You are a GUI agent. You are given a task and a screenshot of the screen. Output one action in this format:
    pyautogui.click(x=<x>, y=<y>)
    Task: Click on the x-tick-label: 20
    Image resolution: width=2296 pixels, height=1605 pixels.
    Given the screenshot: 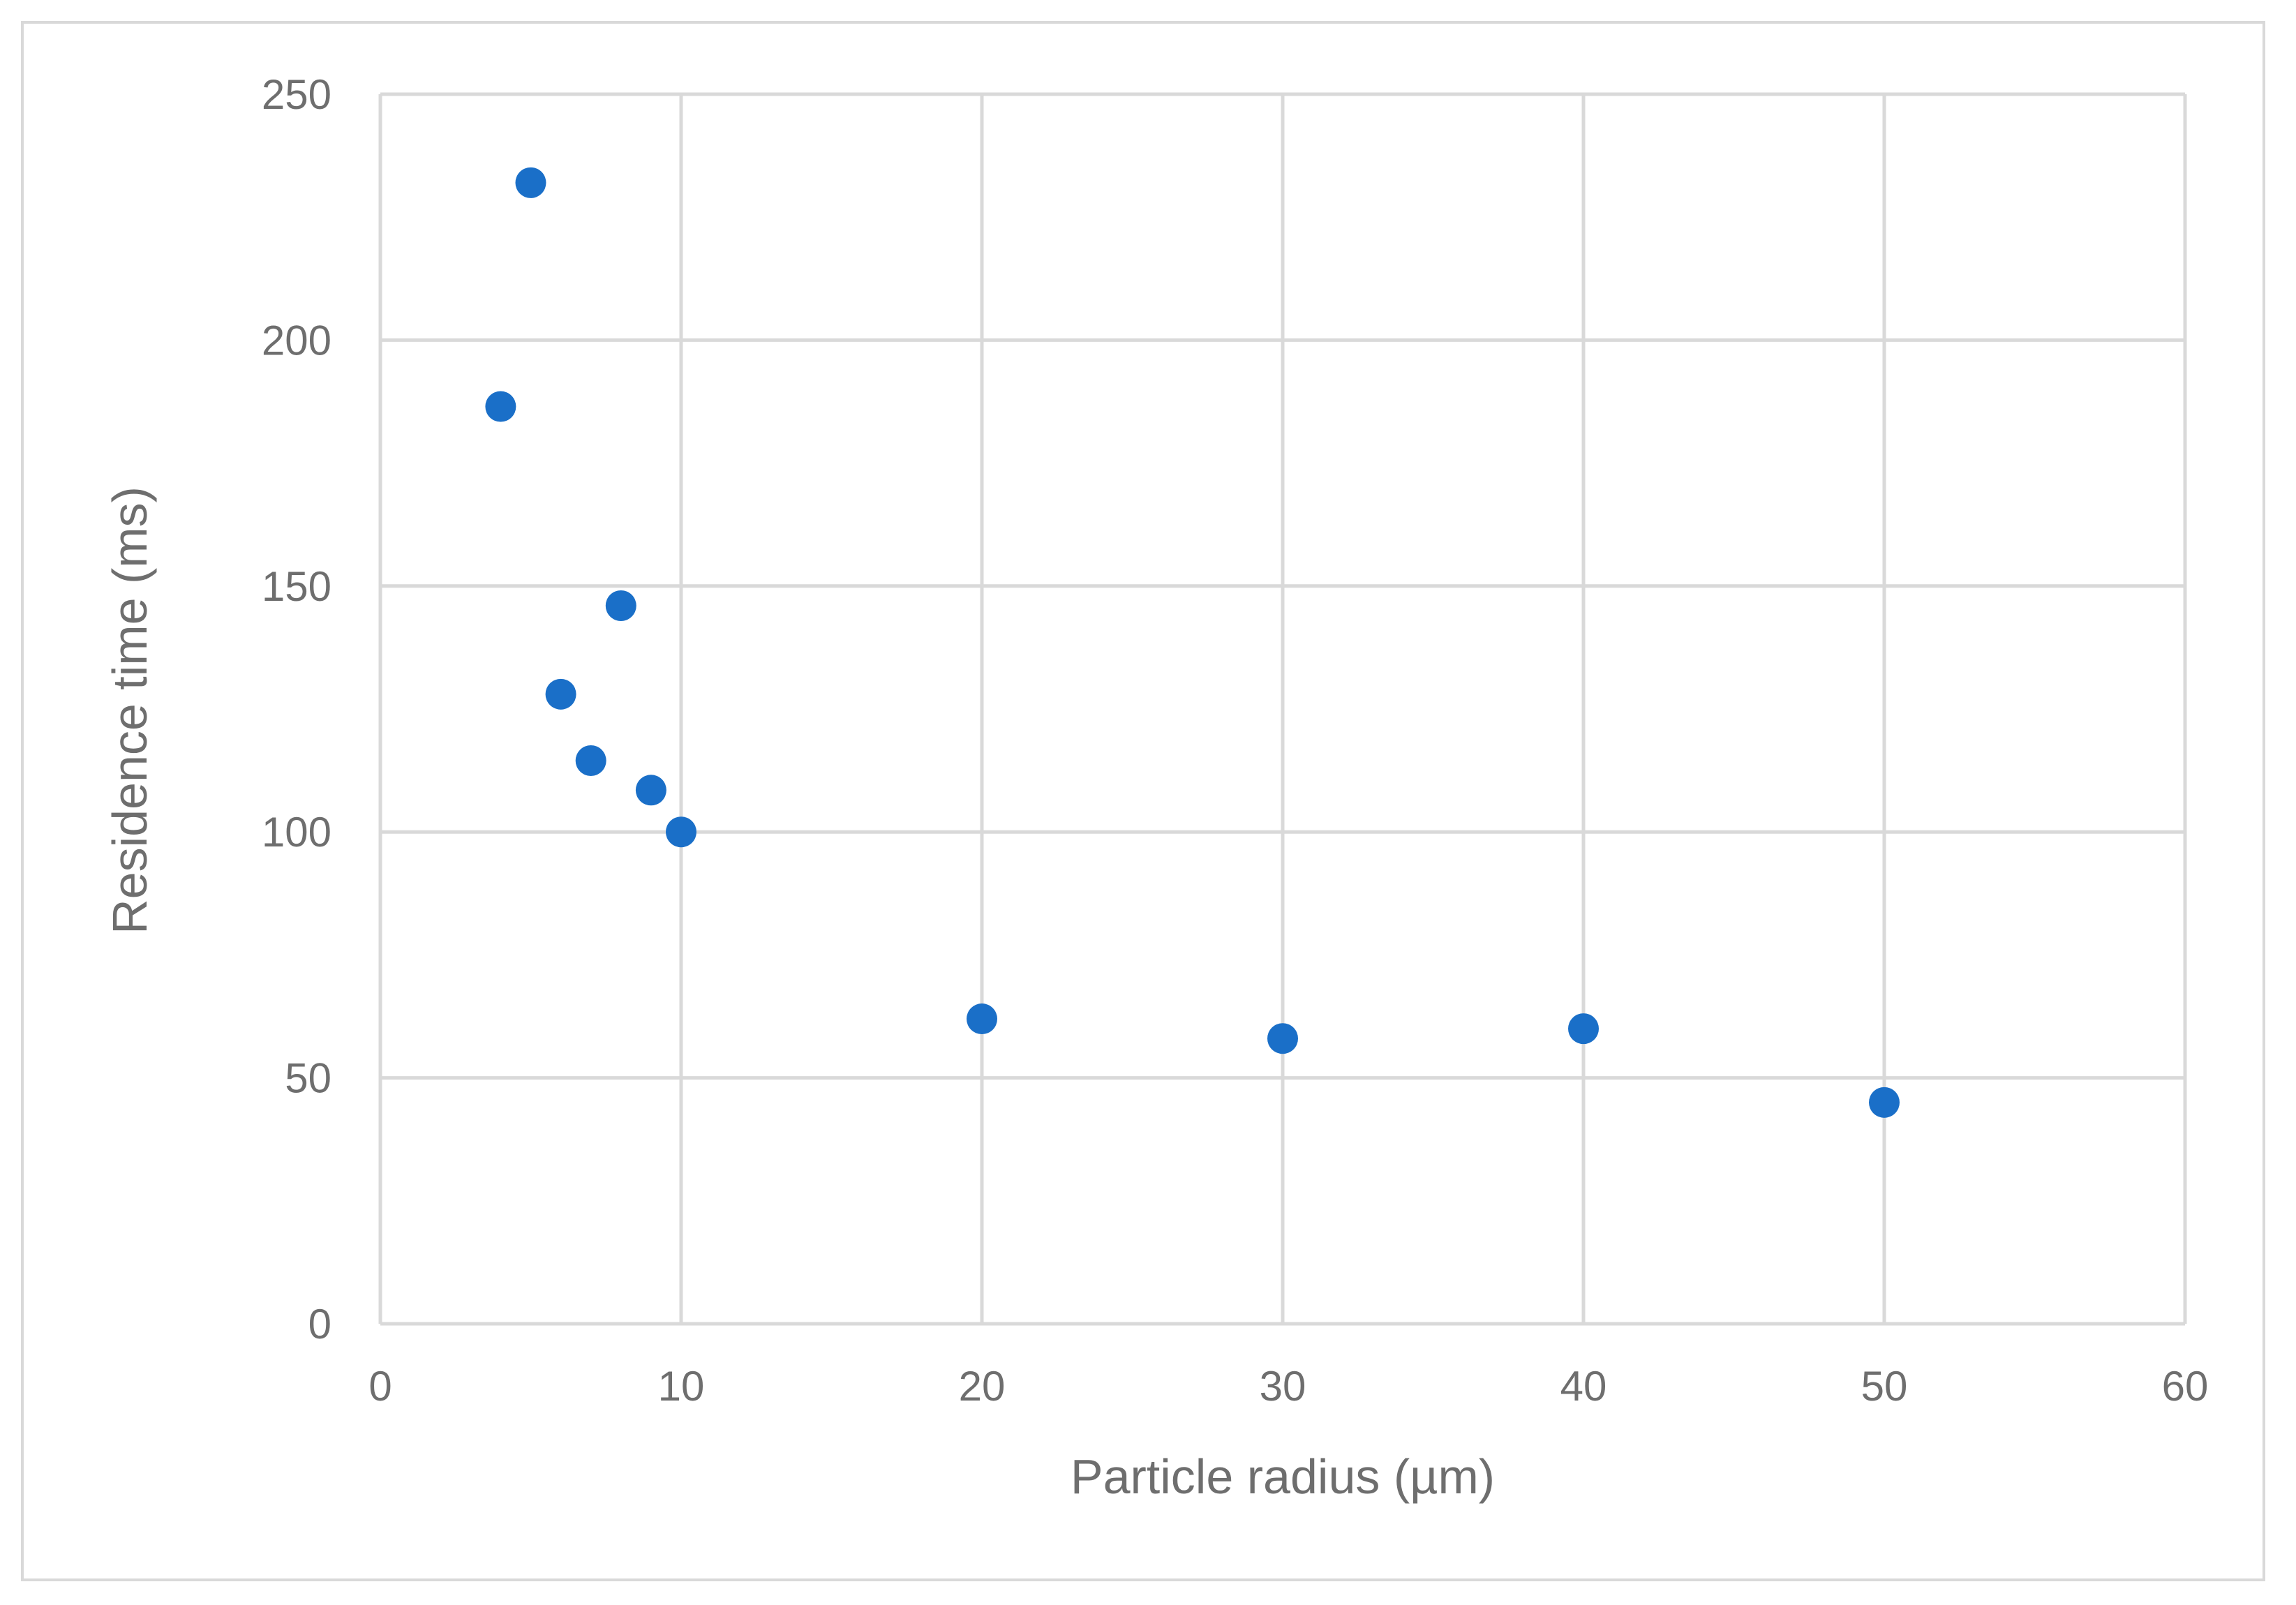 What is the action you would take?
    pyautogui.click(x=982, y=1386)
    